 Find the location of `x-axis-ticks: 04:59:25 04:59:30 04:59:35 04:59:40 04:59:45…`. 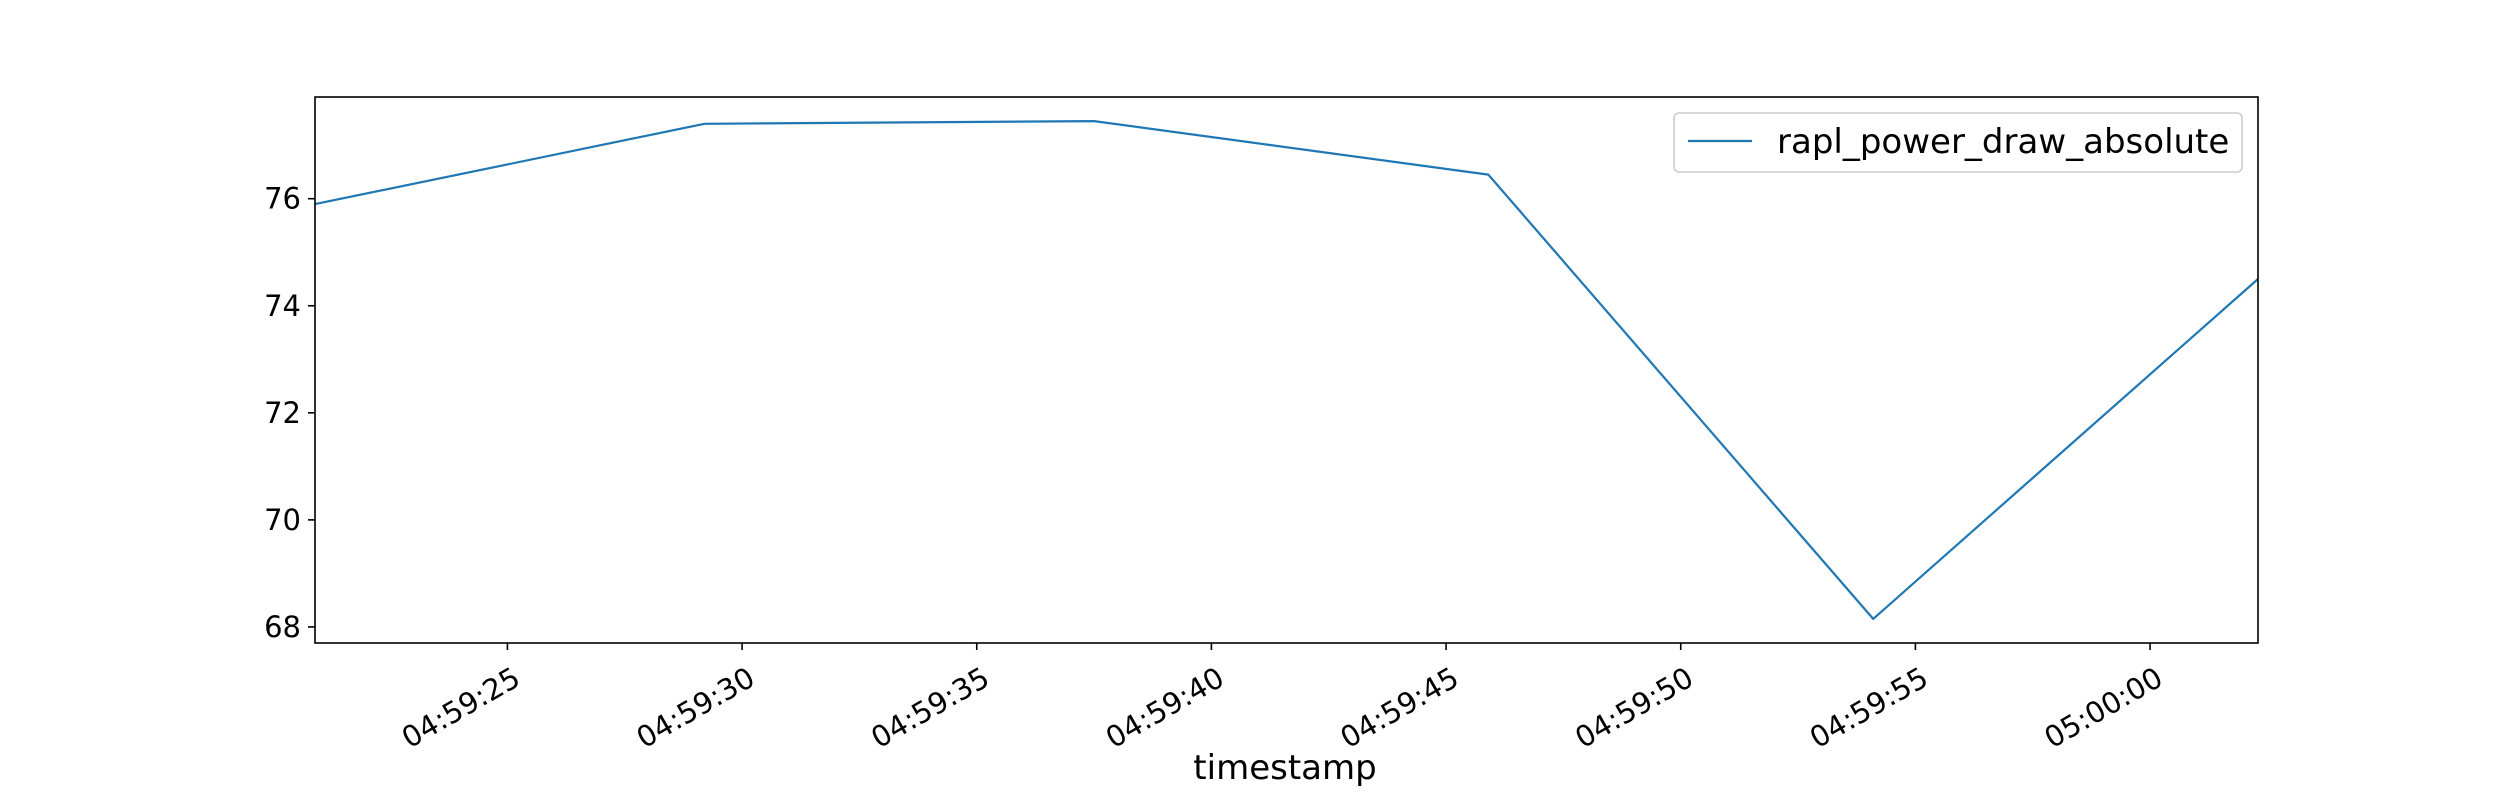

x-axis-ticks: 04:59:25 04:59:30 04:59:35 04:59:40 04:59:45… is located at coordinates (1282, 699).